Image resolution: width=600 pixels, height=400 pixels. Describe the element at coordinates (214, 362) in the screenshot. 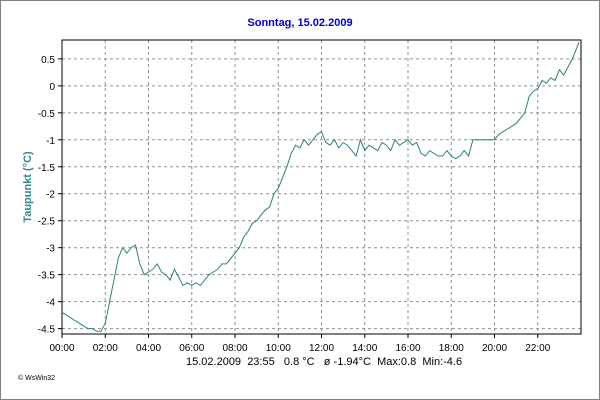

I see `summary-date: 15.02.2009` at that location.